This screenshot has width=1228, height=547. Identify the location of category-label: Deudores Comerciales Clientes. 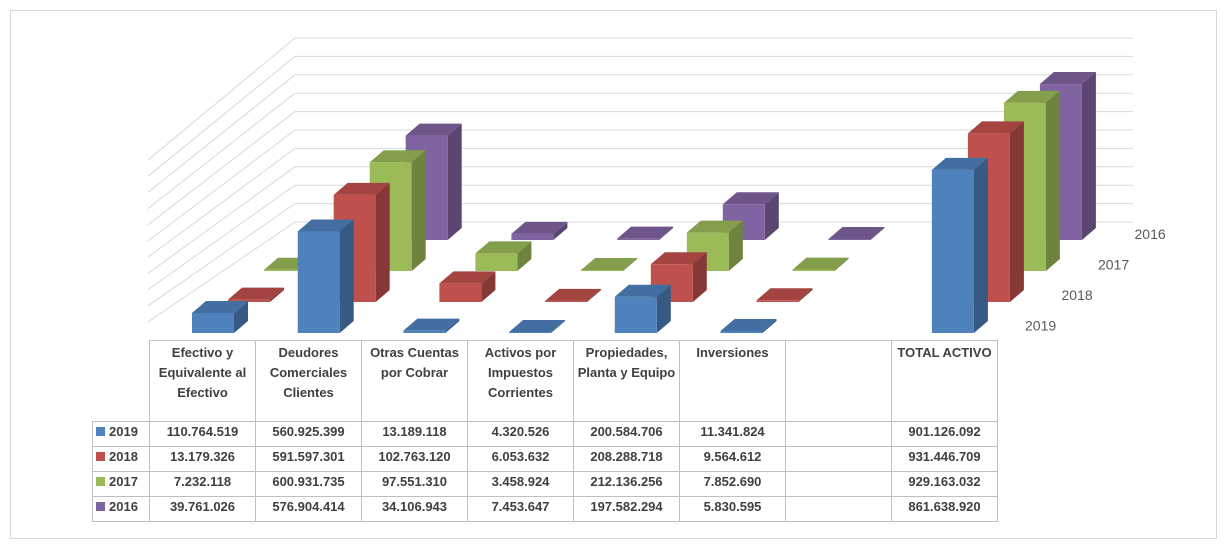
(308, 381).